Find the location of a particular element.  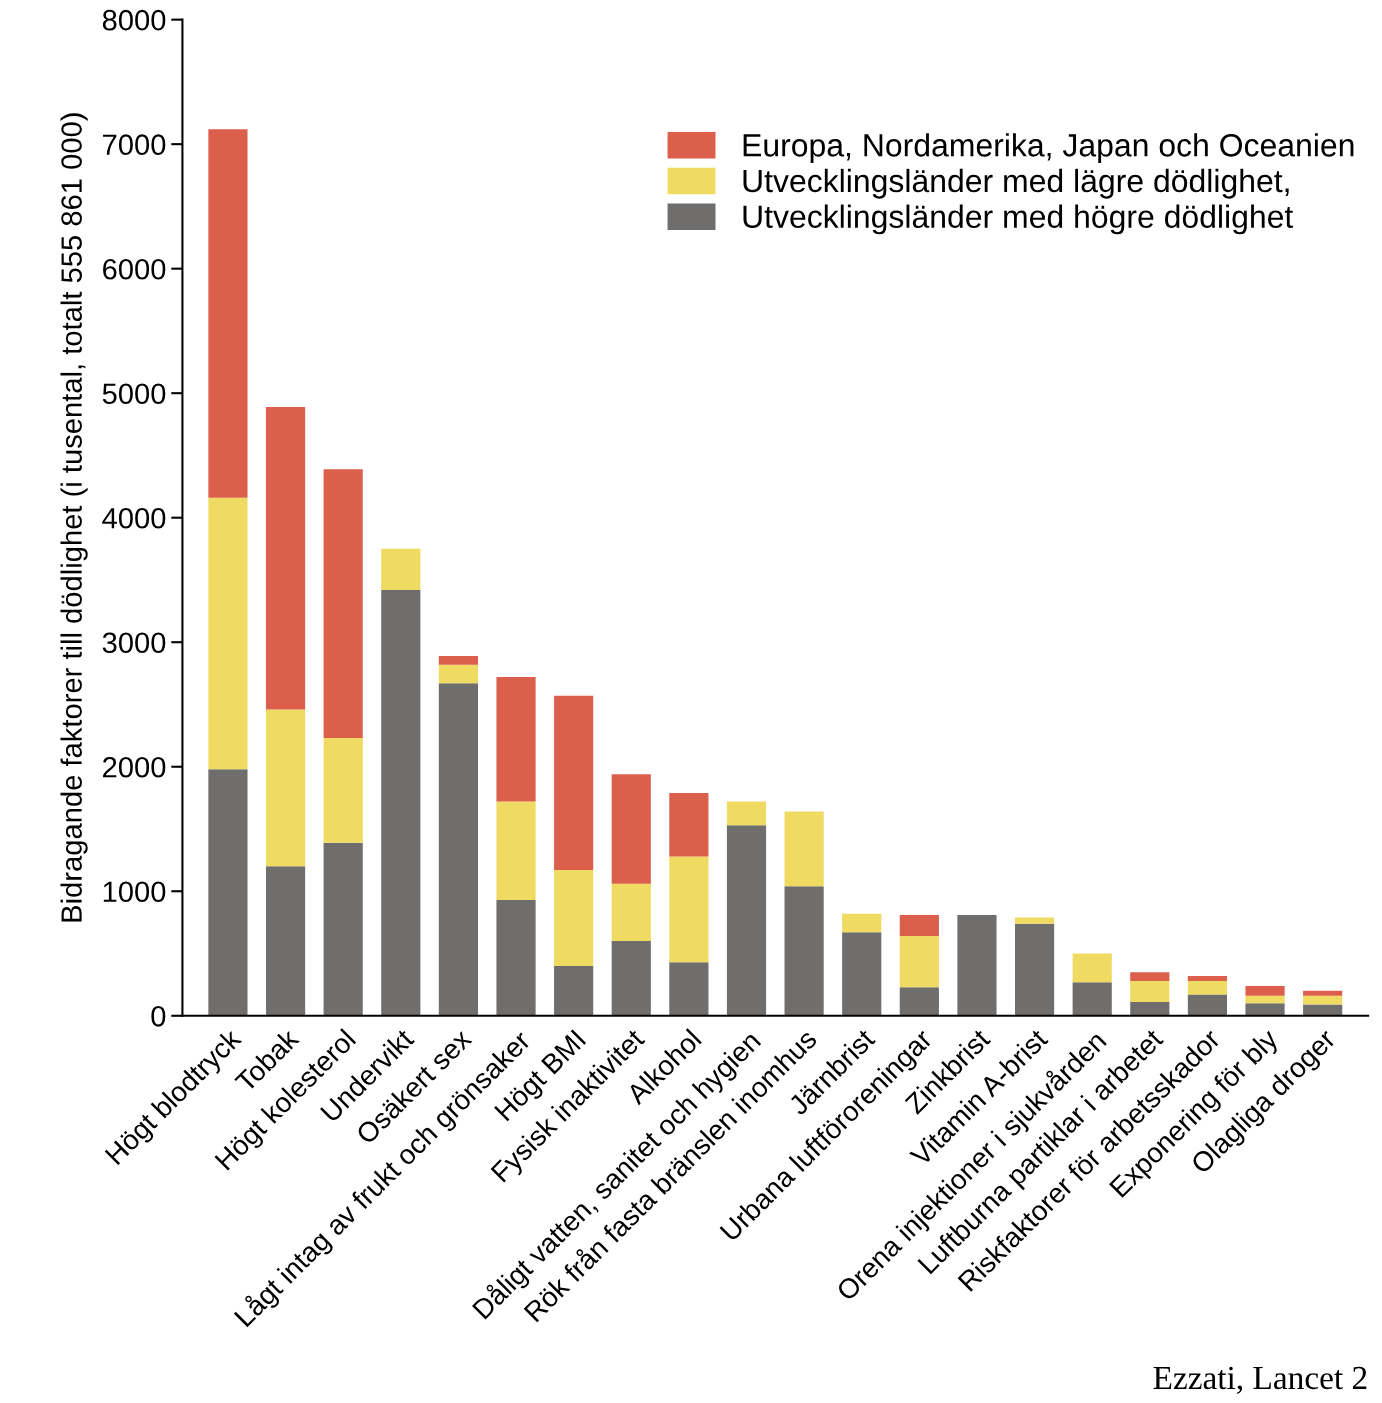

y-tick-label: 2000 is located at coordinates (134, 767).